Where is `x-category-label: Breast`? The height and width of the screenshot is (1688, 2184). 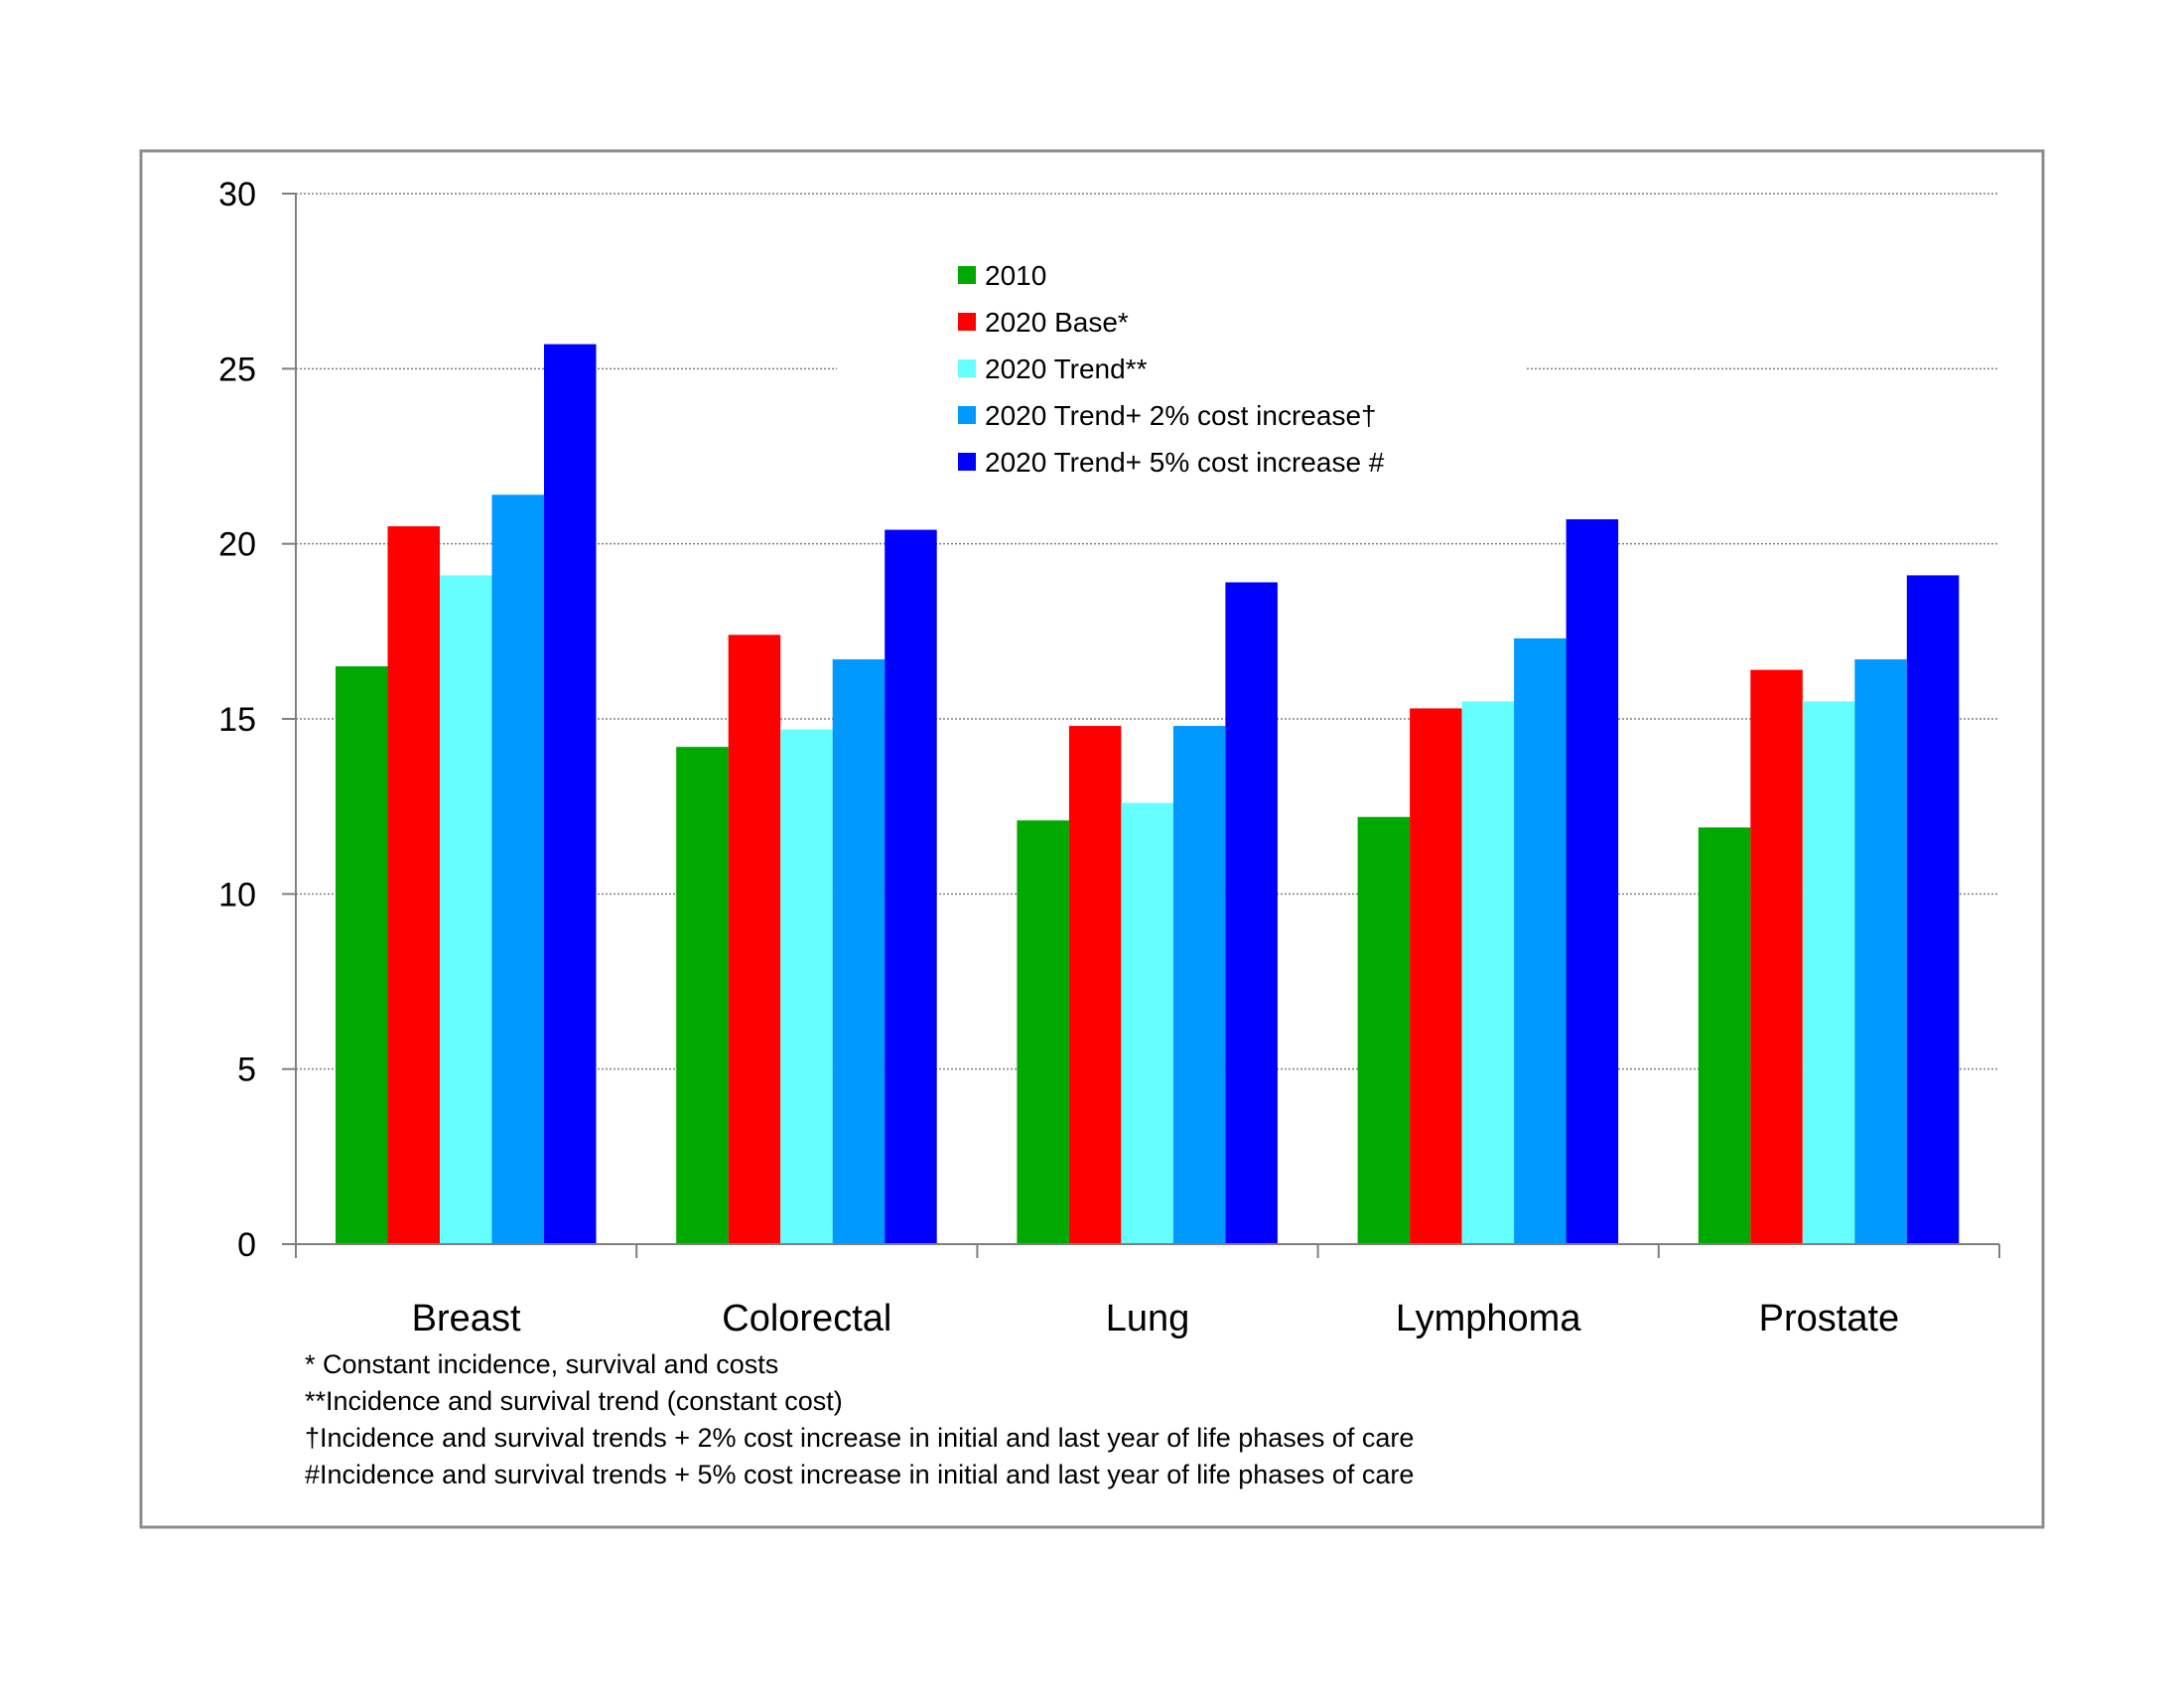 x-category-label: Breast is located at coordinates (466, 1318).